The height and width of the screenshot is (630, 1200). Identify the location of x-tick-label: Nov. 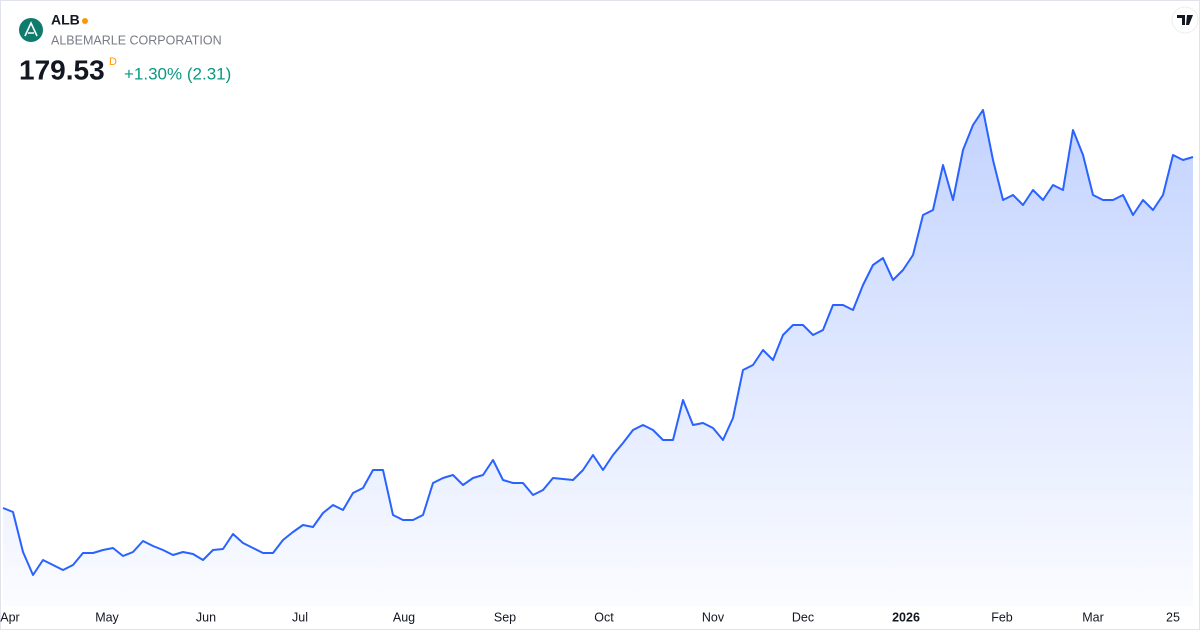
(713, 617).